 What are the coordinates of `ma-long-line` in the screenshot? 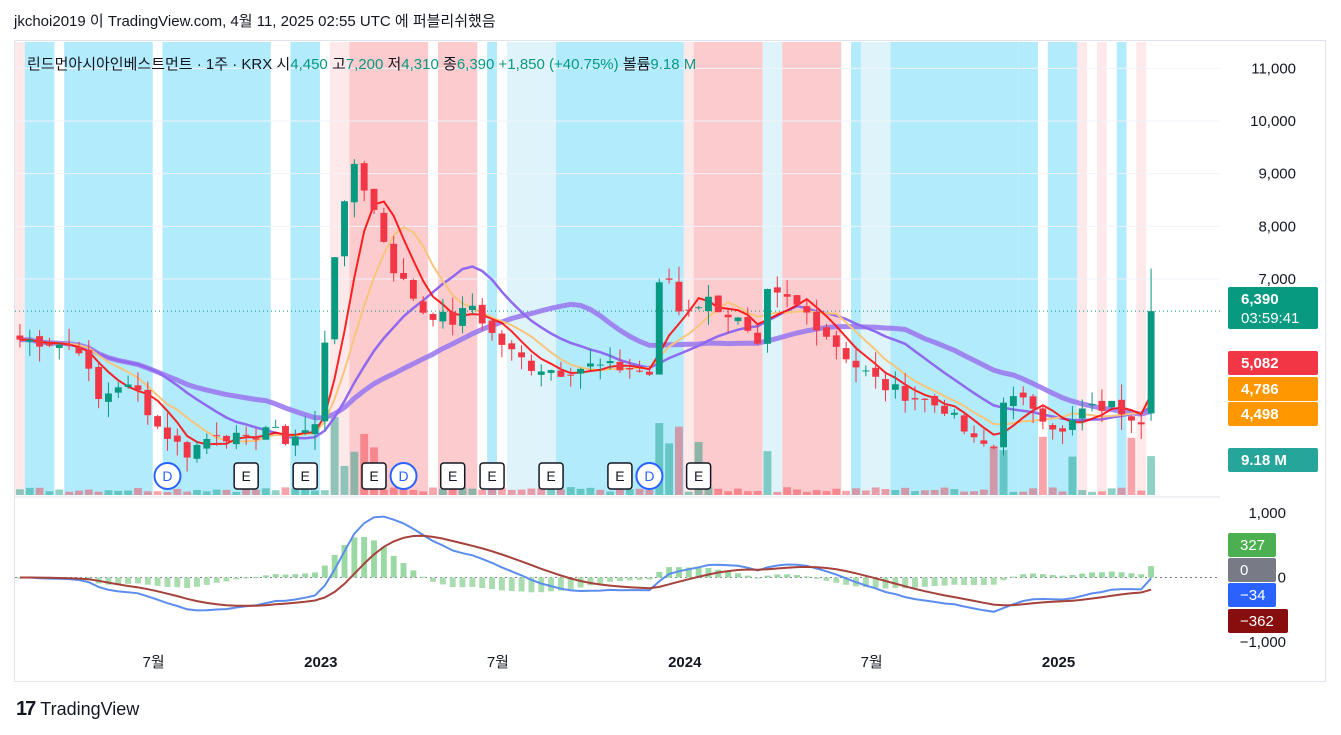 It's located at (585, 361).